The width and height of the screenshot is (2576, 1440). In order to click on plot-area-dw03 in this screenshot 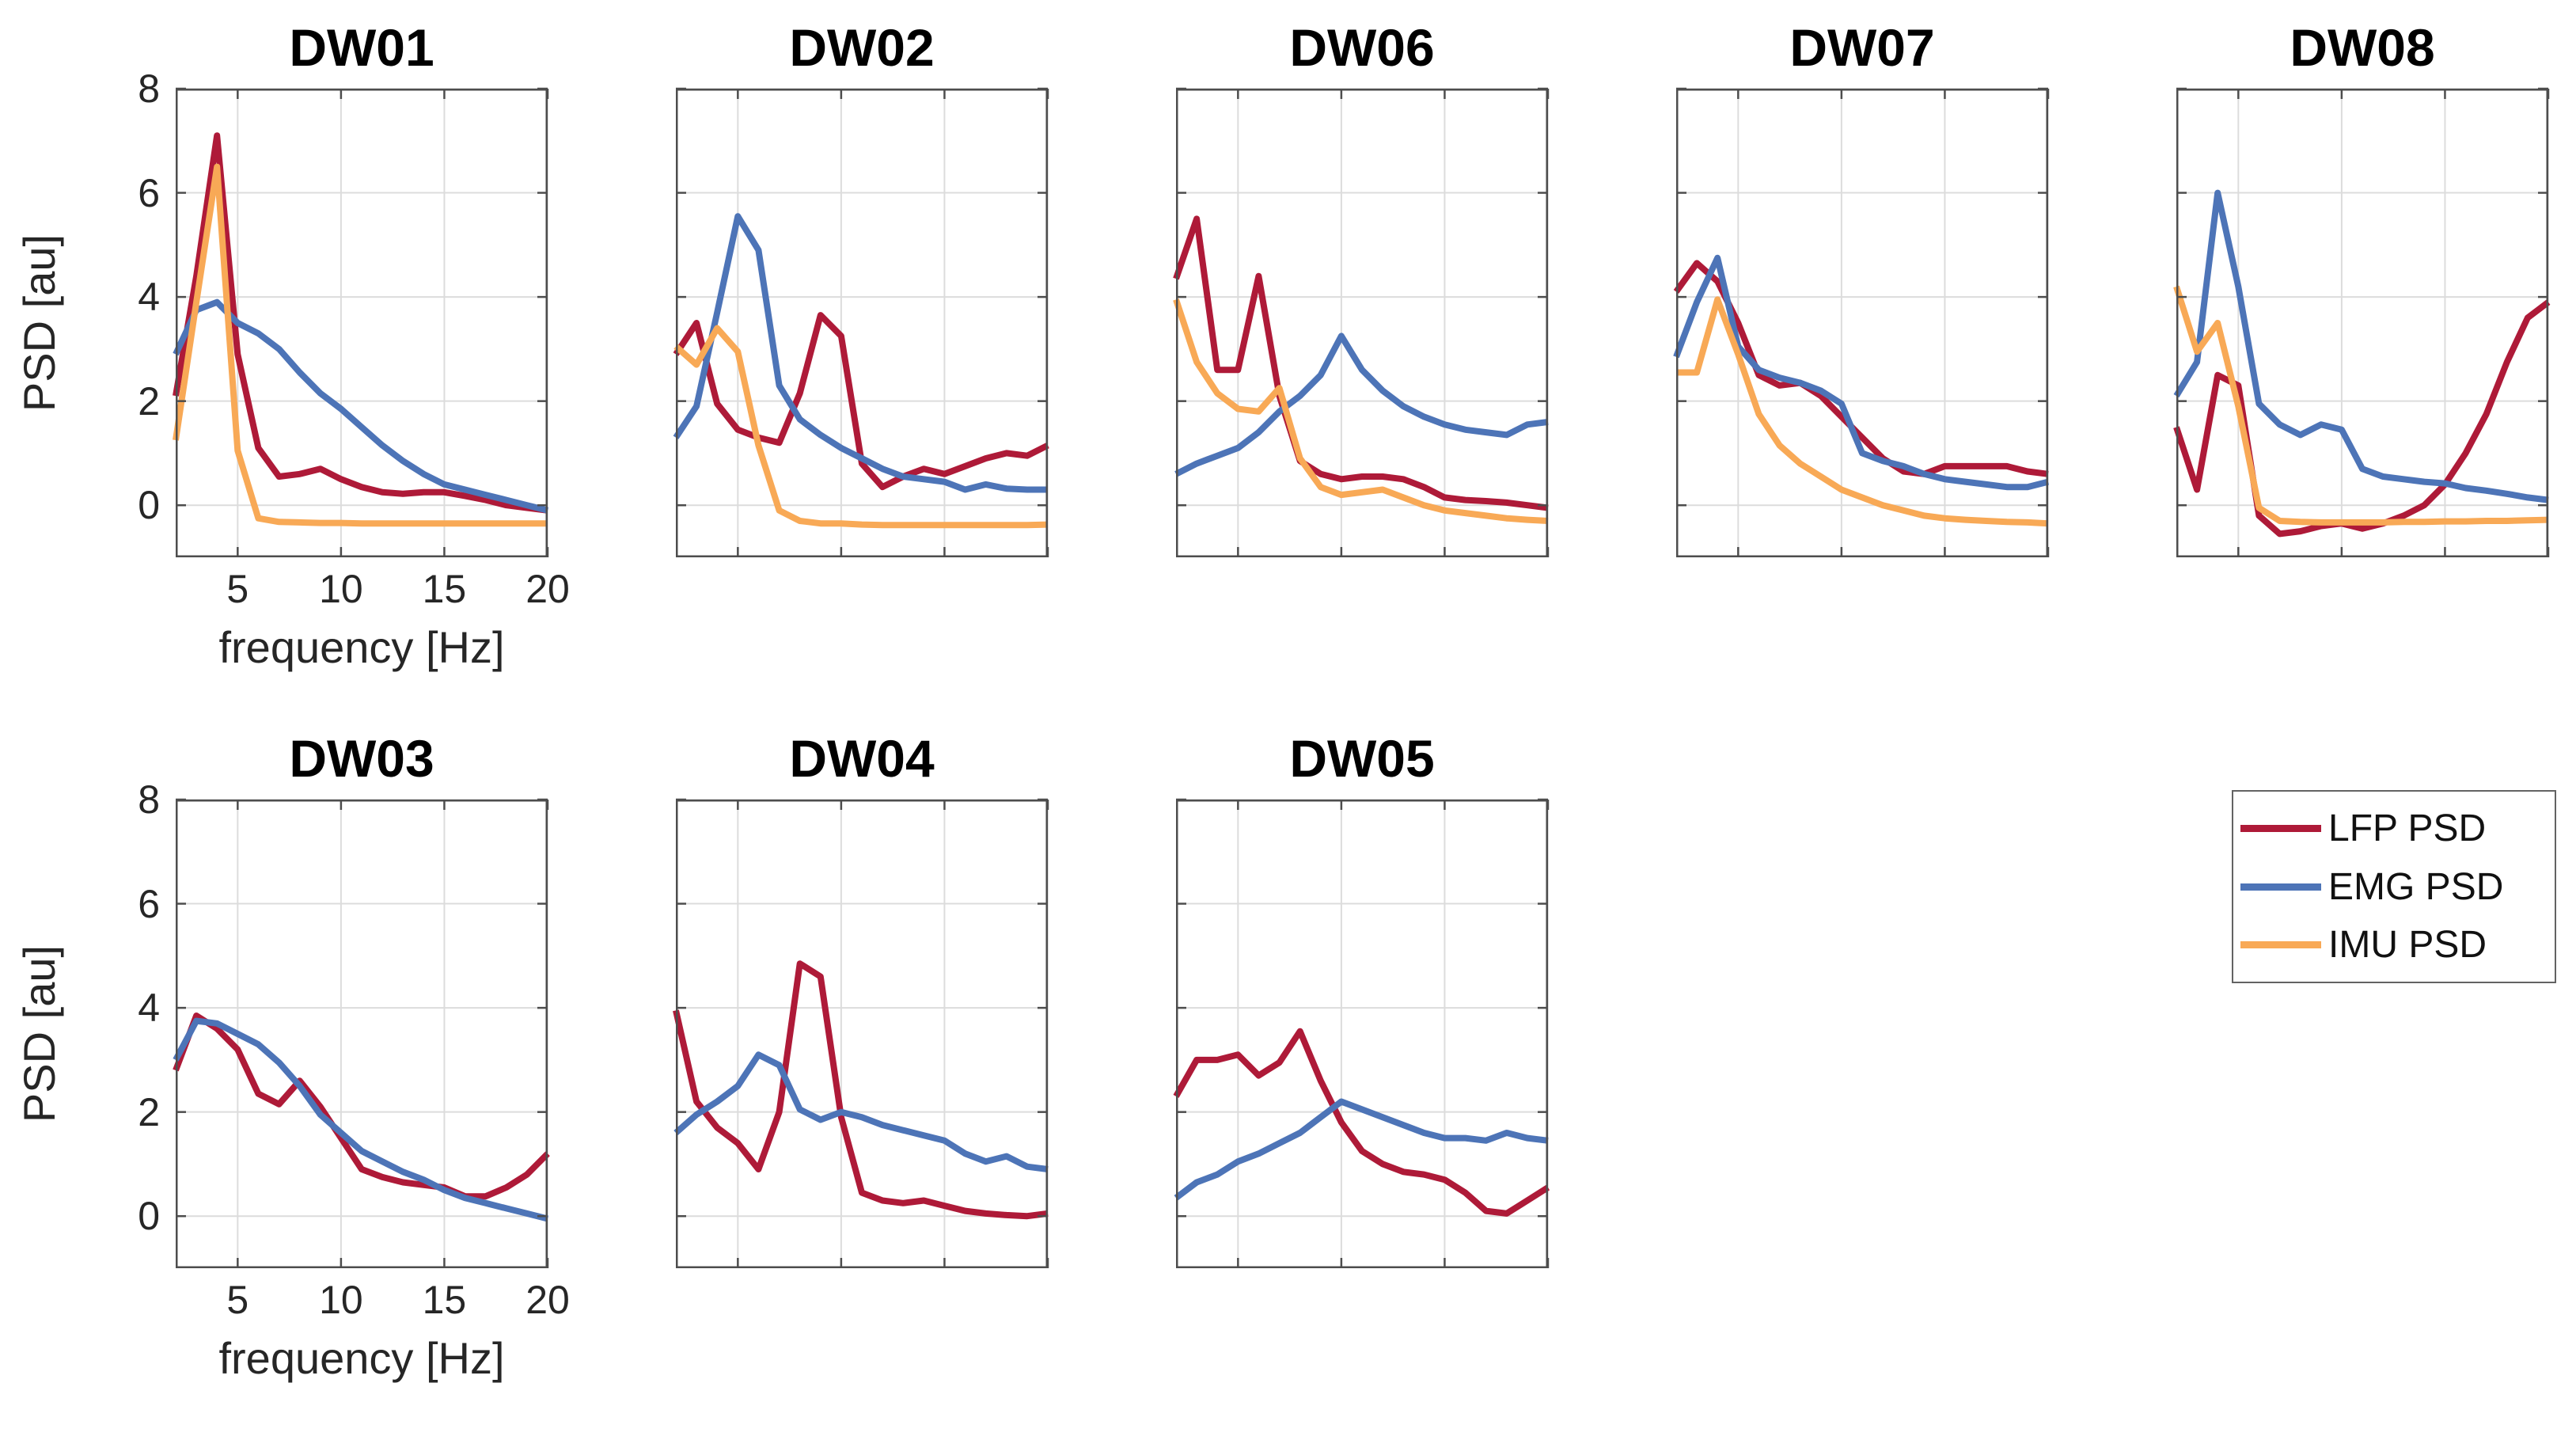, I will do `click(361, 1033)`.